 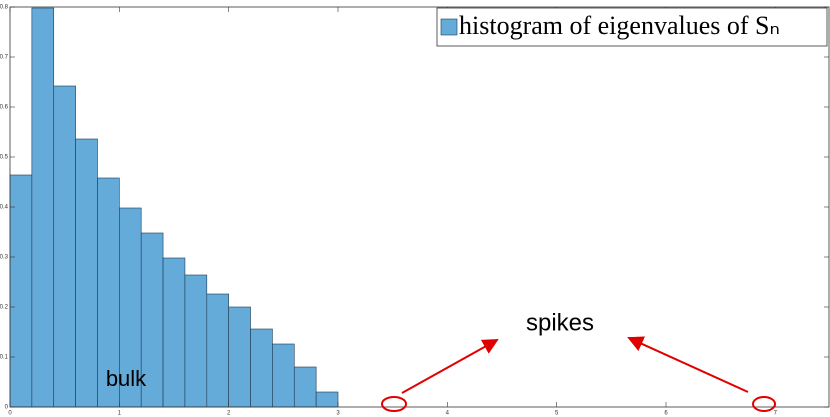 What do you see at coordinates (666, 414) in the screenshot?
I see `x-tick-label: 6` at bounding box center [666, 414].